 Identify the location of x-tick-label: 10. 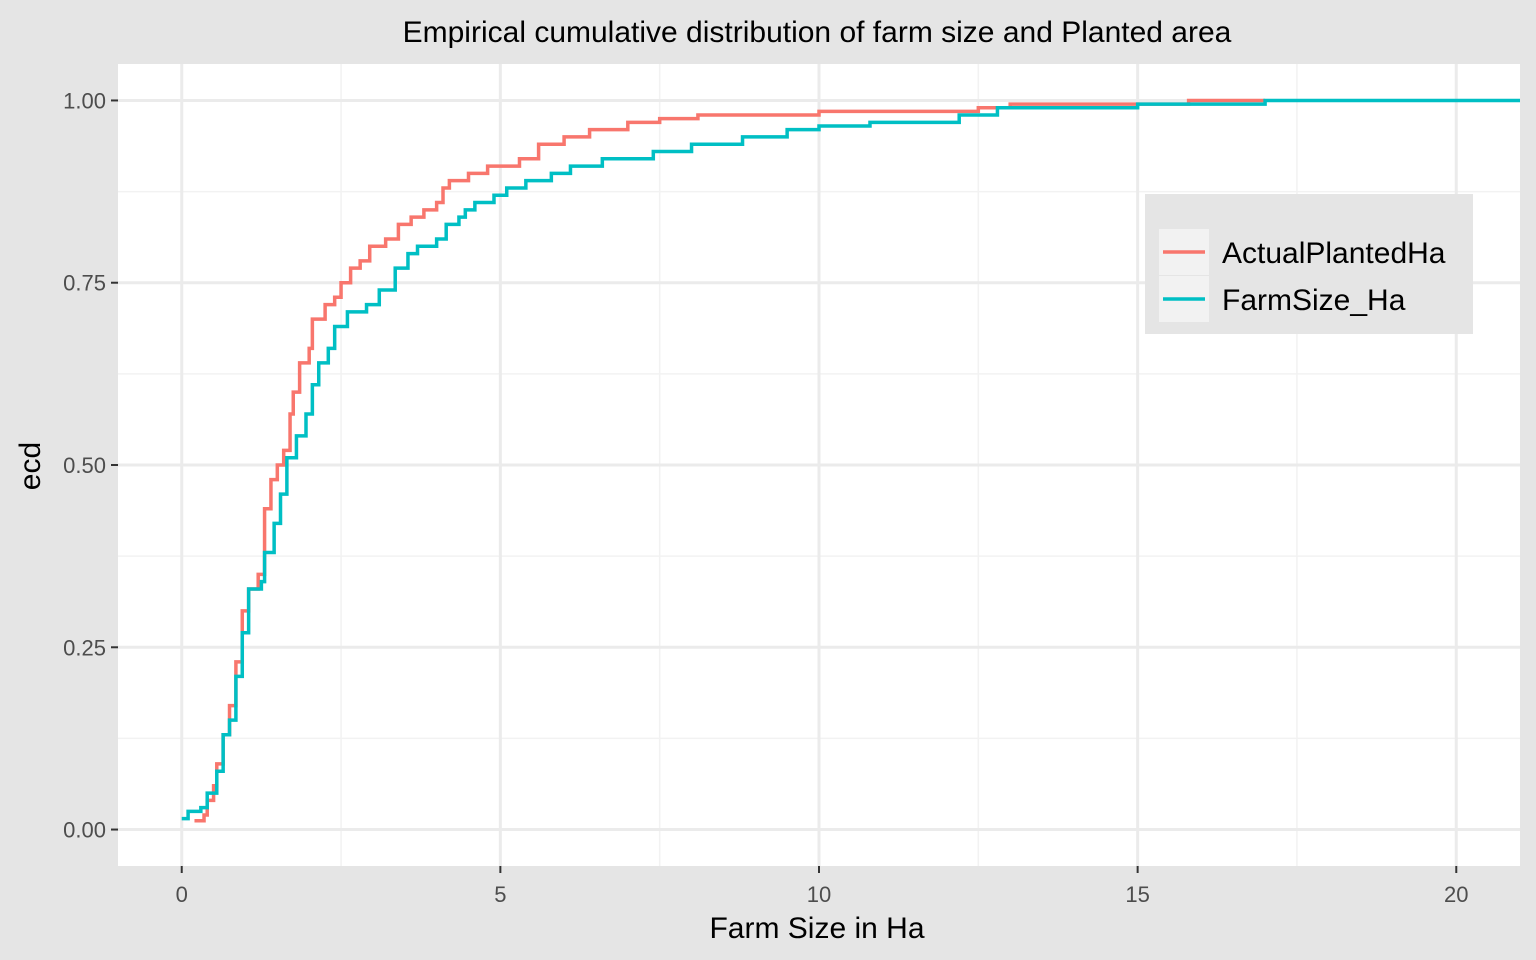
(819, 894).